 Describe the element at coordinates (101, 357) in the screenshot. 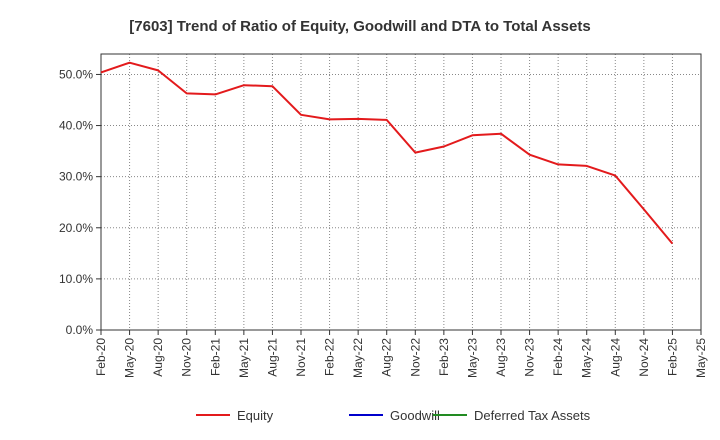

I see `x-tick-label: Feb-20` at that location.